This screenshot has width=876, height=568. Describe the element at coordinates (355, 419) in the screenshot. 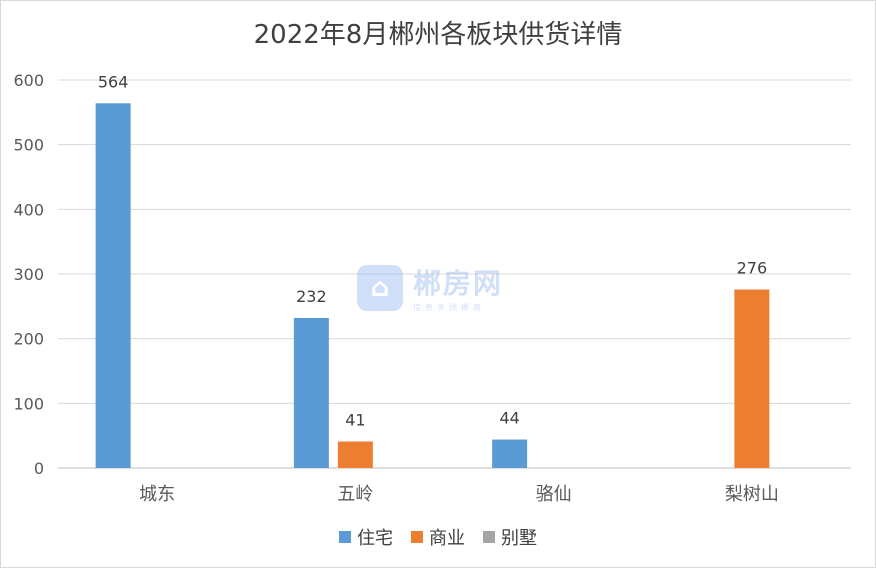

I see `data-label: 41` at that location.